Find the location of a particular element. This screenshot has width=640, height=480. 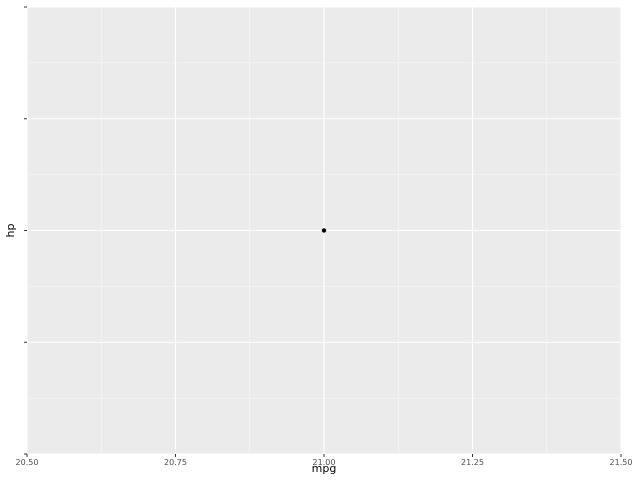

x-tick-label: 21.00 is located at coordinates (324, 462).